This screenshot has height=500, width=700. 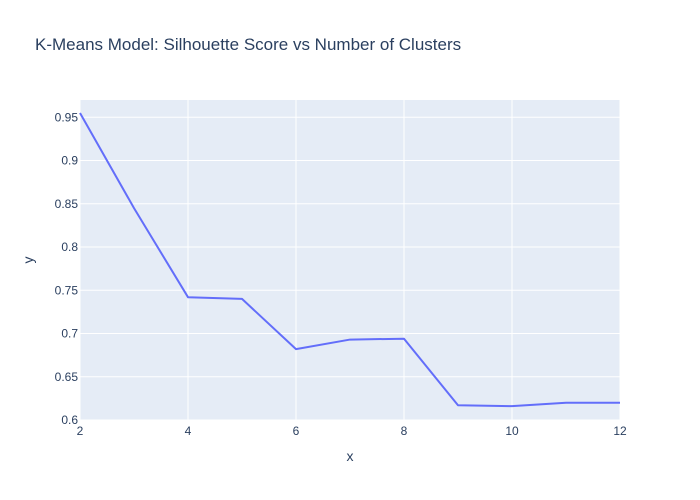 What do you see at coordinates (80, 431) in the screenshot?
I see `x-tick-label: 2` at bounding box center [80, 431].